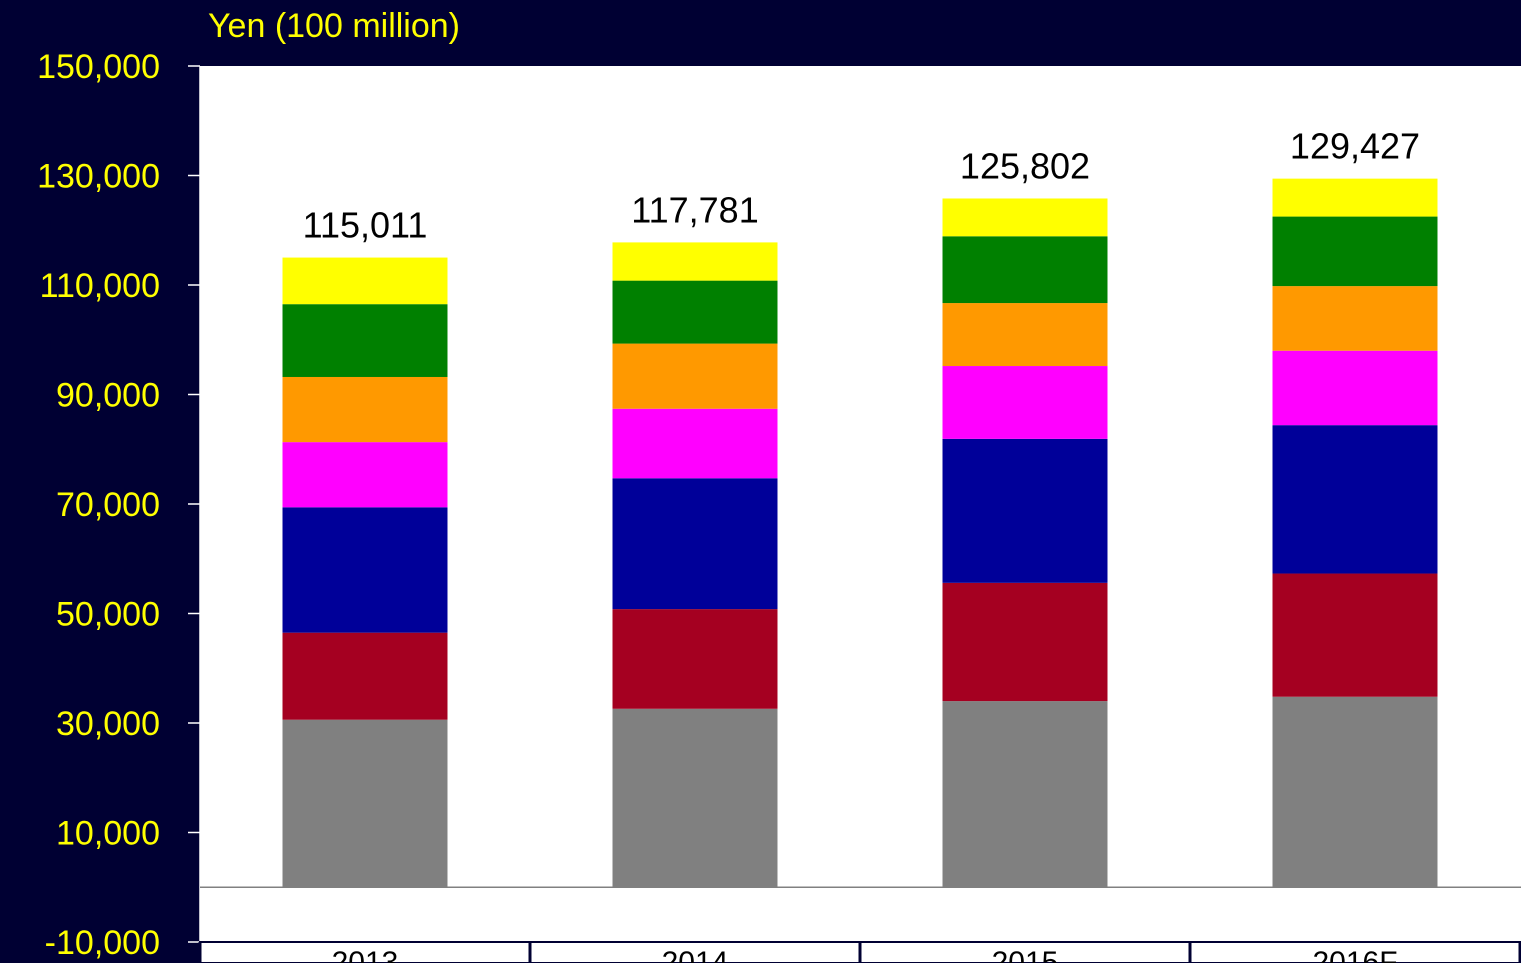  What do you see at coordinates (334, 26) in the screenshot?
I see `y-axis-title: Yen (100 million)` at bounding box center [334, 26].